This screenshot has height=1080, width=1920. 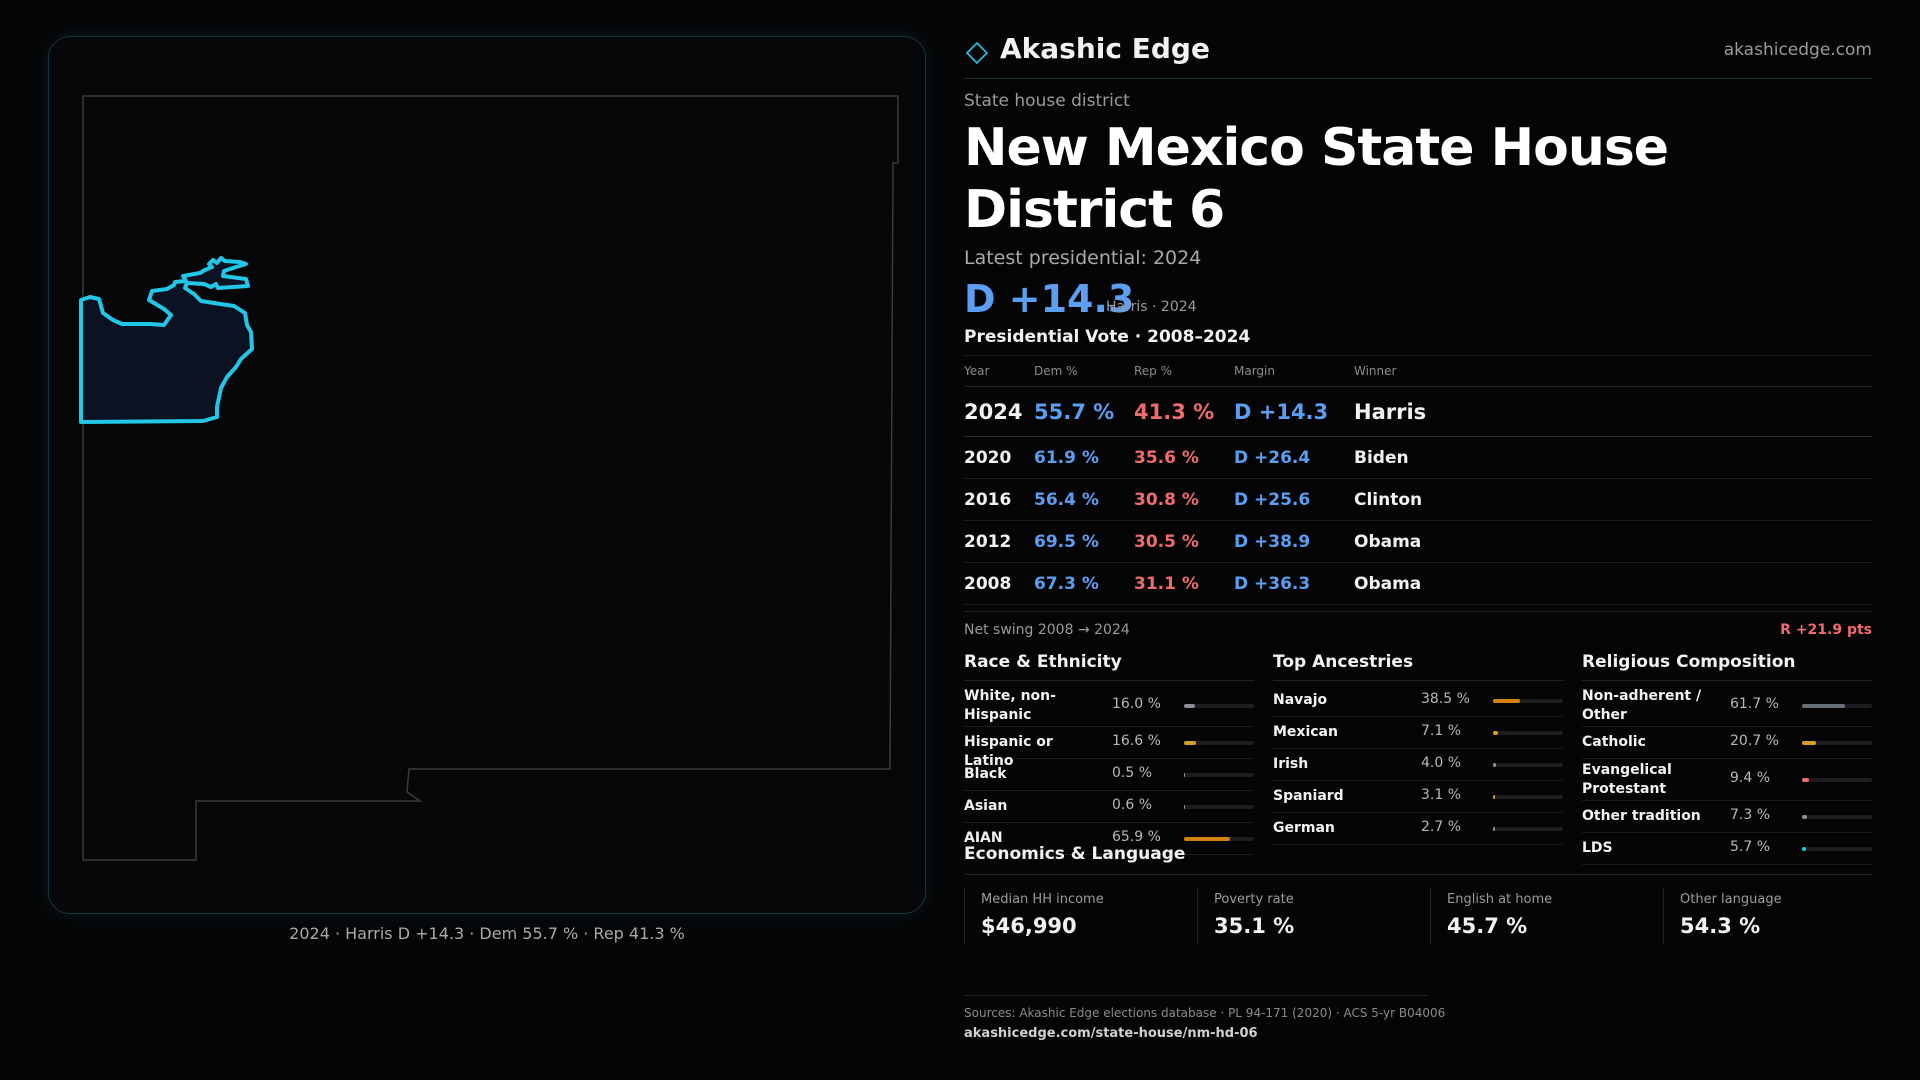 I want to click on race-ethnicity-value: 0.6 %, so click(x=1132, y=805).